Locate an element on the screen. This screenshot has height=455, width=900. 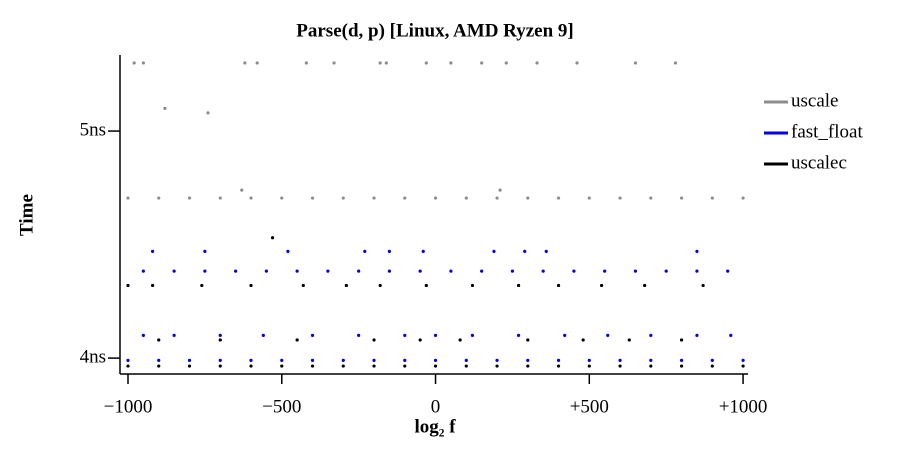
x-tick-label: +500 is located at coordinates (589, 406).